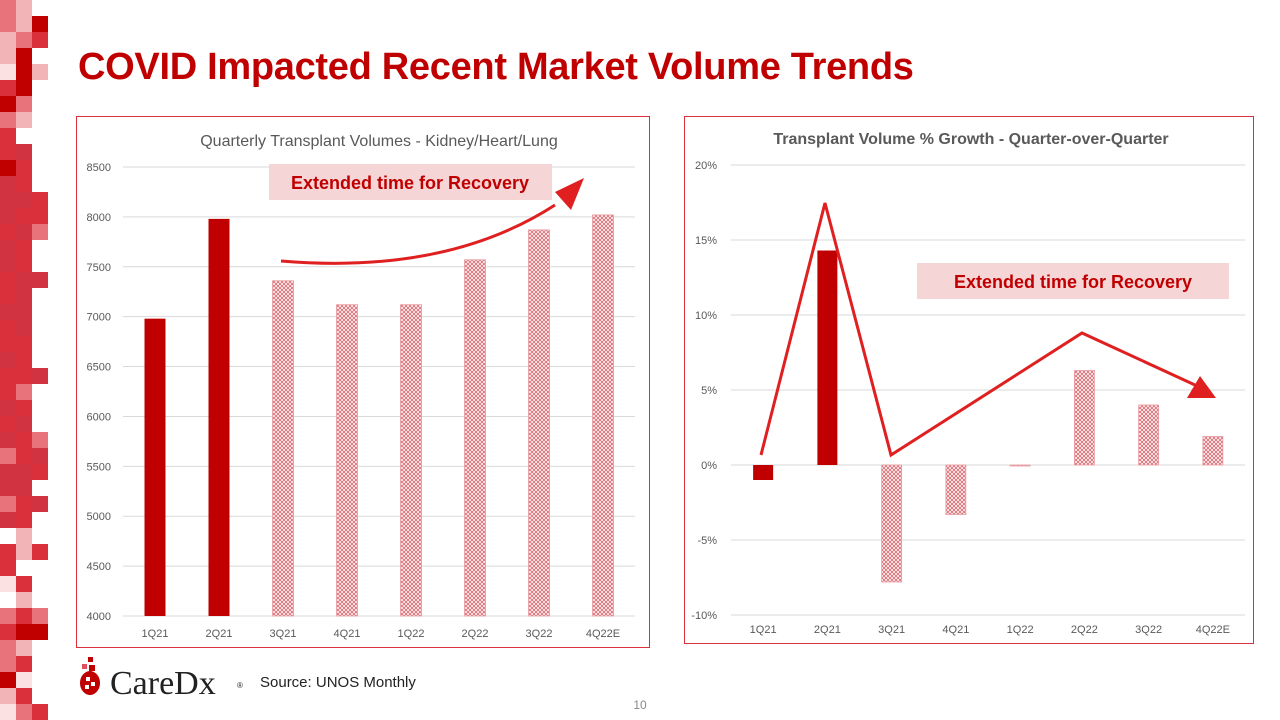 The image size is (1280, 720). I want to click on x-tick-label: 3Q21, so click(891, 630).